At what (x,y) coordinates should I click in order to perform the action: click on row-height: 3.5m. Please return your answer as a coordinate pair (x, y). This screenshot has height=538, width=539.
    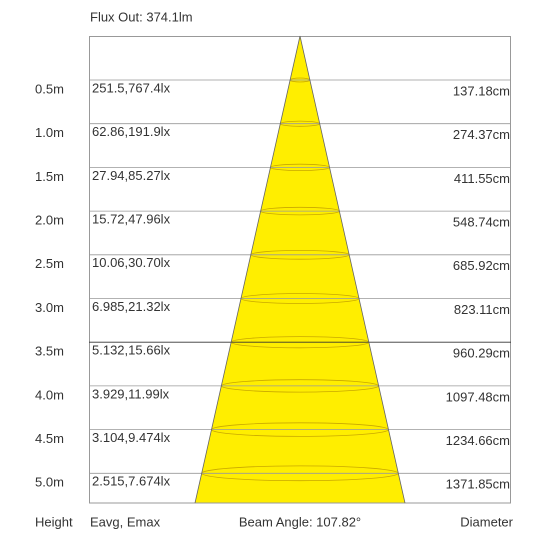
    Looking at the image, I should click on (49, 351).